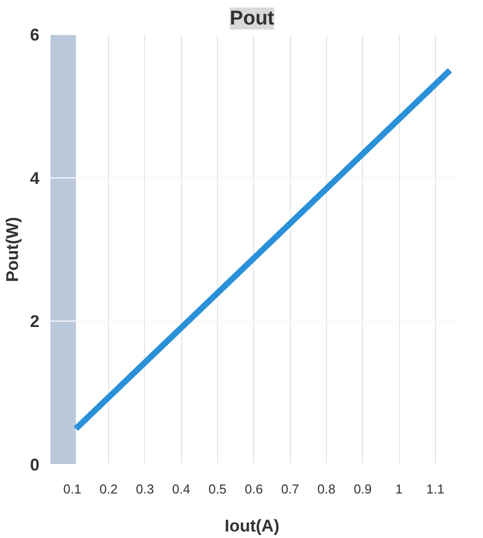 The image size is (483, 538). I want to click on x-tick-label: 0.1, so click(72, 489).